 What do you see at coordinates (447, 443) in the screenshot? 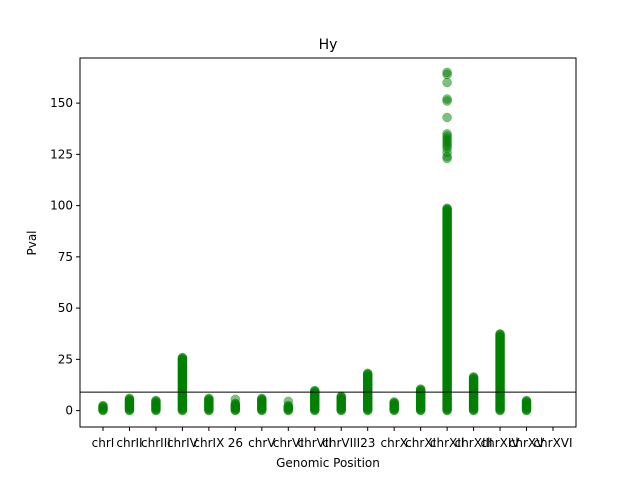
I see `x-tick-label: chrXII` at bounding box center [447, 443].